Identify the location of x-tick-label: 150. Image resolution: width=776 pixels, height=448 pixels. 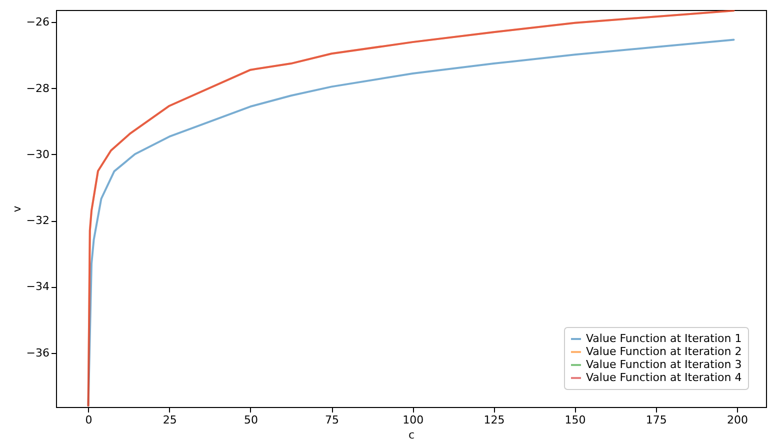
(575, 420).